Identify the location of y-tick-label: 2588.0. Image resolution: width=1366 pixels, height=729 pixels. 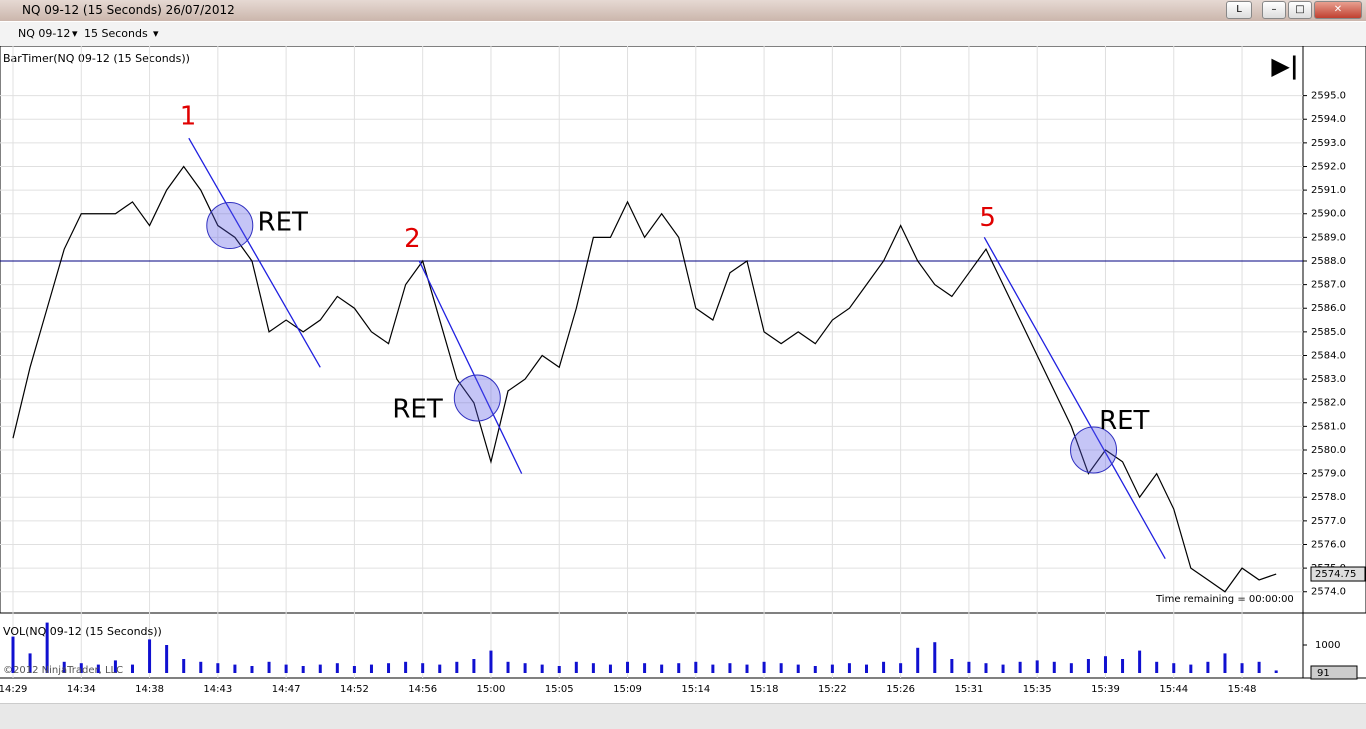
(1328, 261).